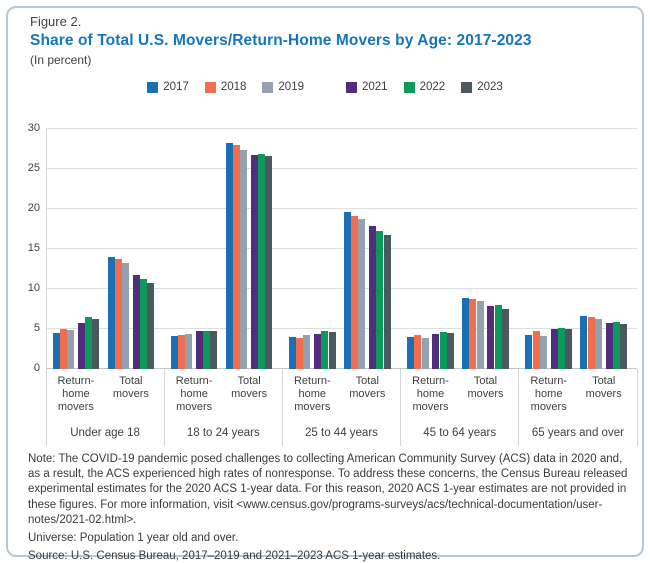  What do you see at coordinates (233, 87) in the screenshot?
I see `legend-label: 2018` at bounding box center [233, 87].